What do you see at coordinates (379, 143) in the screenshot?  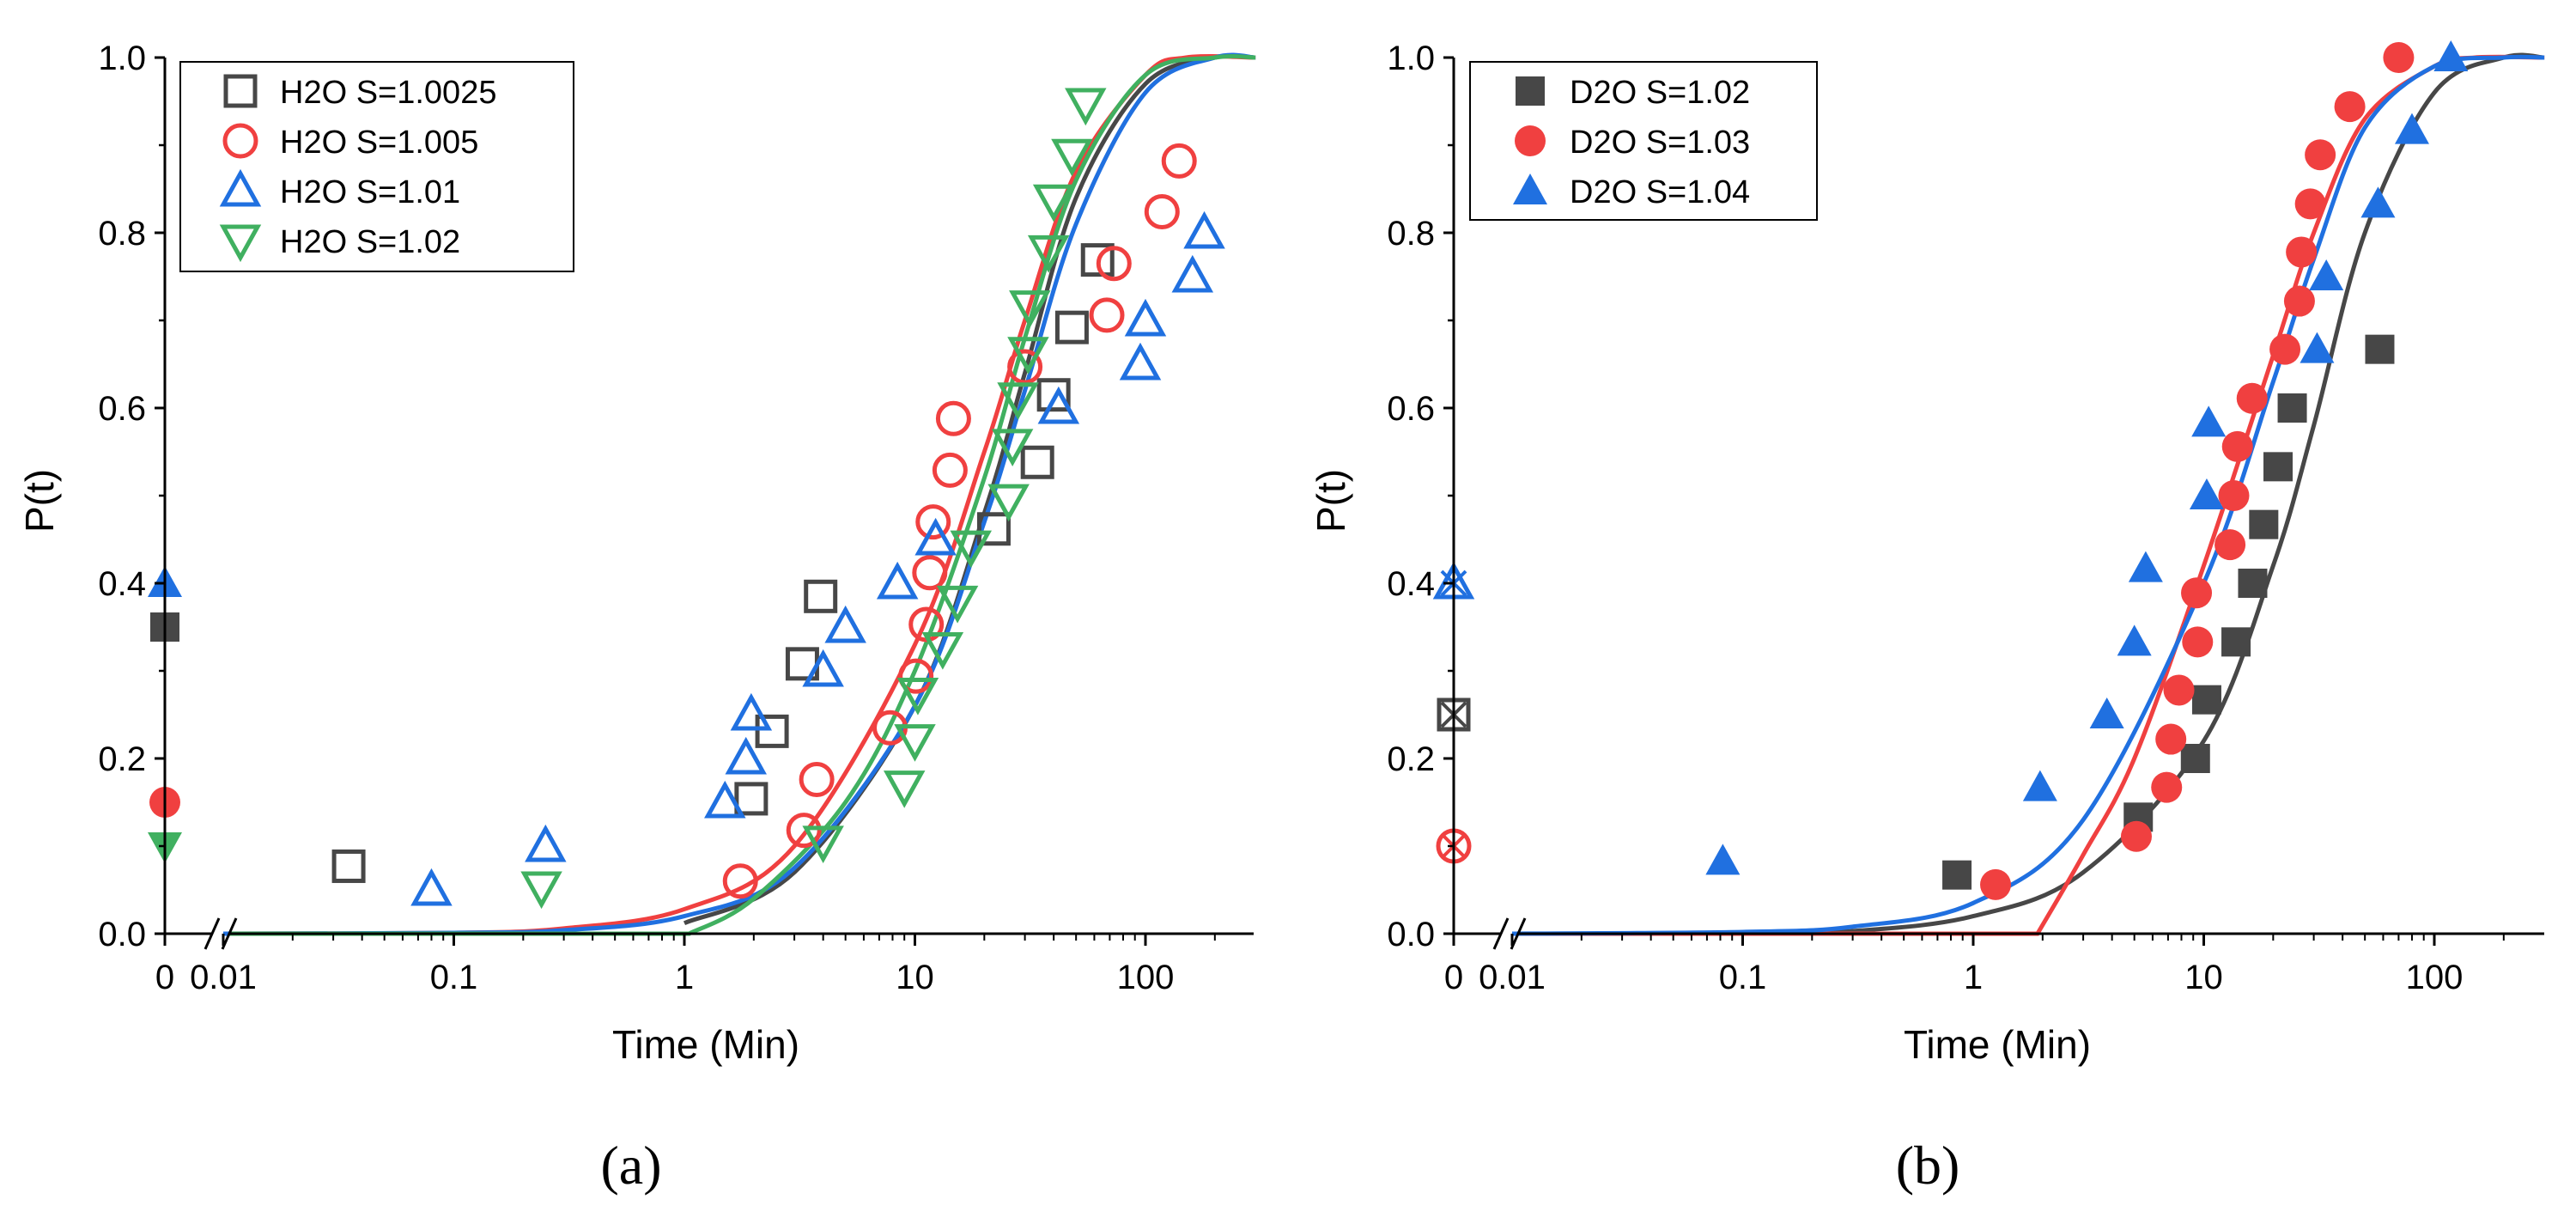 I see `legend-label-a: H2O S=1.005` at bounding box center [379, 143].